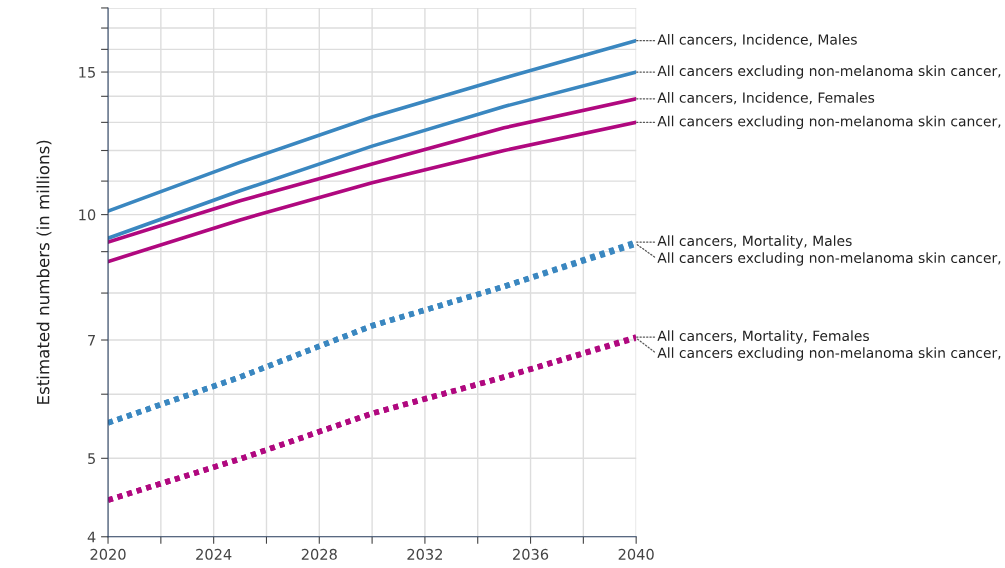  What do you see at coordinates (91, 340) in the screenshot?
I see `y-tick-label: 7` at bounding box center [91, 340].